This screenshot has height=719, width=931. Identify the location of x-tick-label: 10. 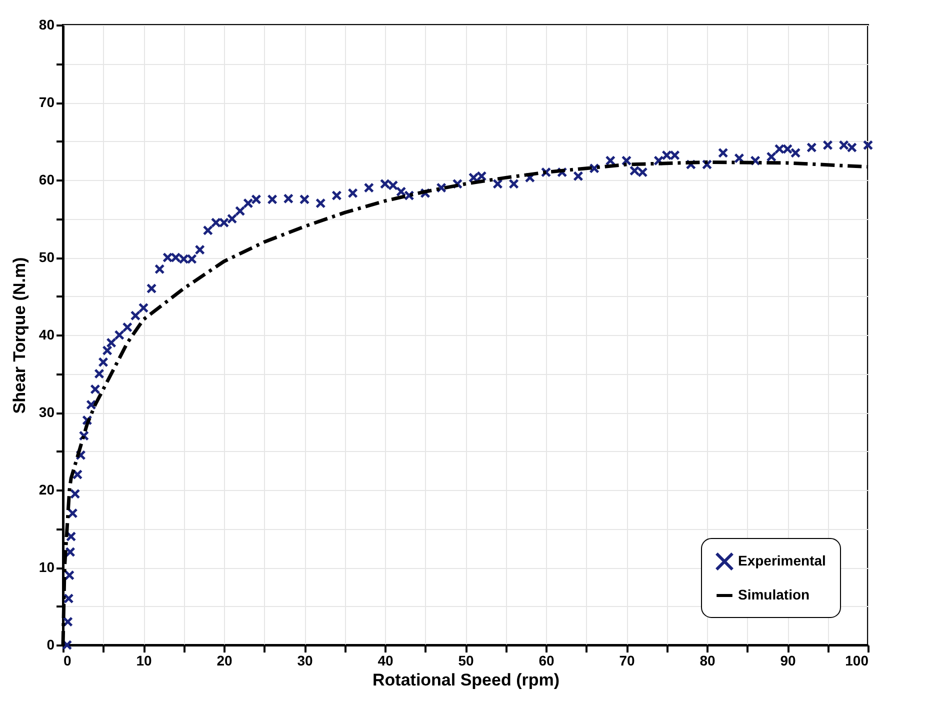
(144, 660).